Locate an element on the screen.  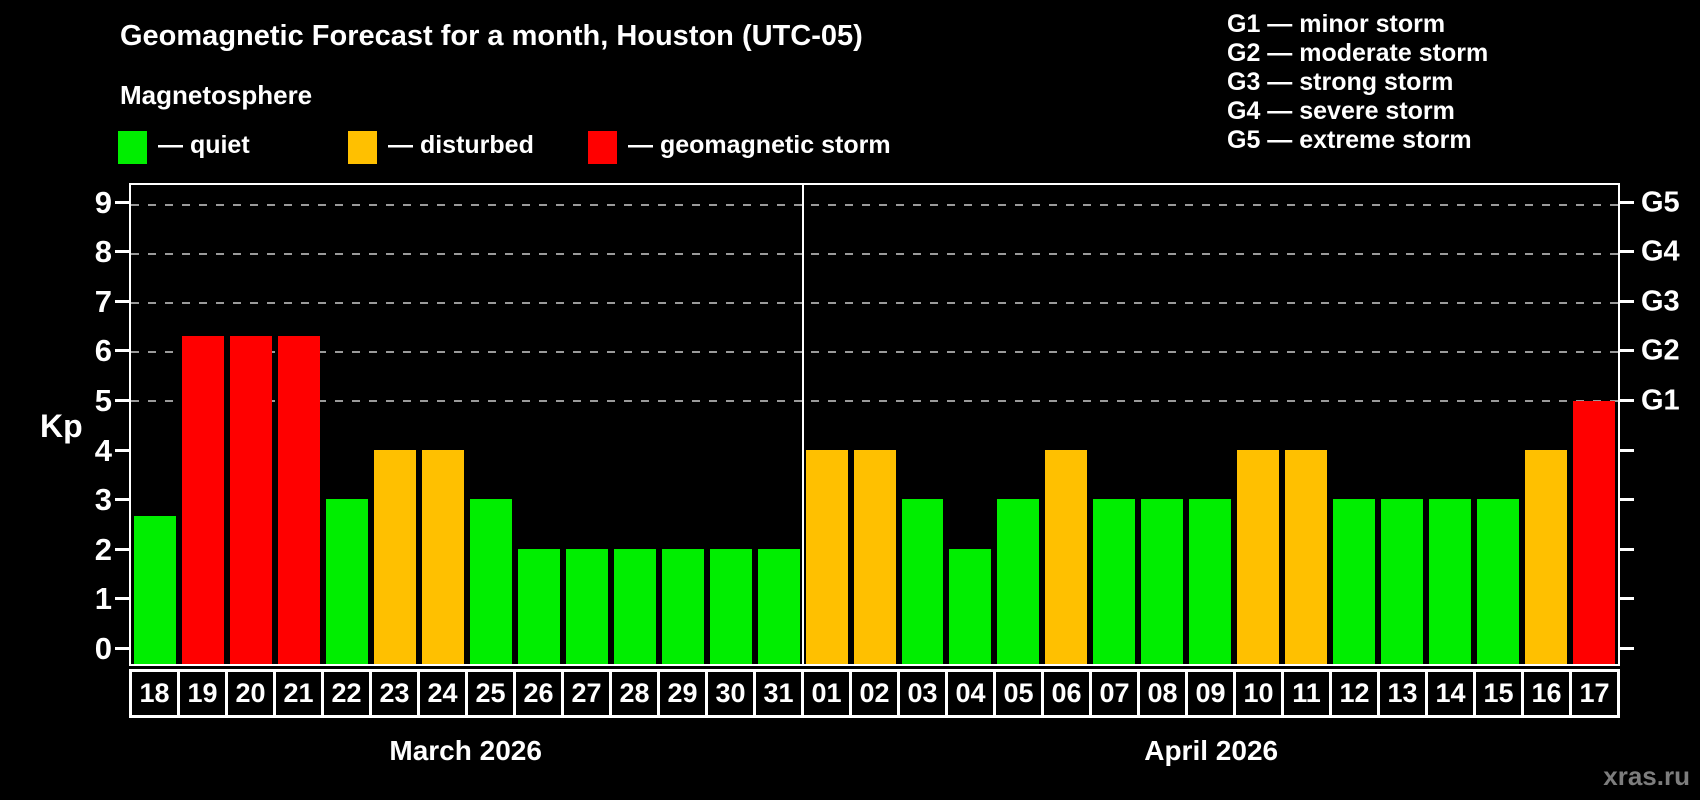
day-label-11: 11 is located at coordinates (1308, 693).